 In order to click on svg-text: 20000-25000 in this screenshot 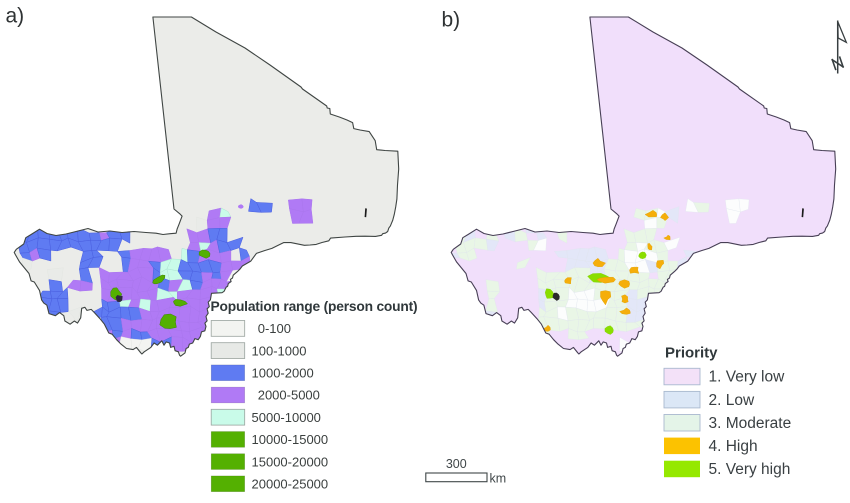, I will do `click(290, 484)`.